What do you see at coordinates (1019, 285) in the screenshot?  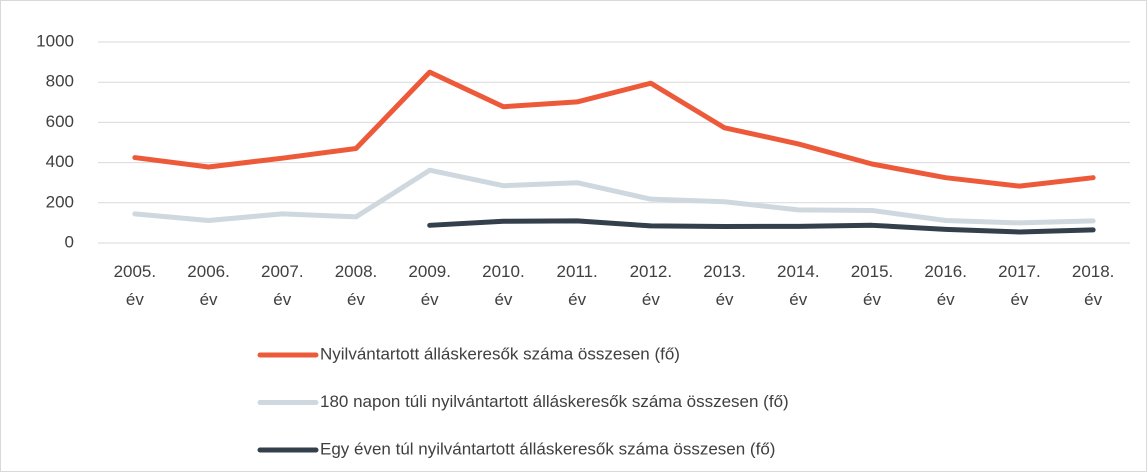 I see `x-tick-label: 2017. év` at bounding box center [1019, 285].